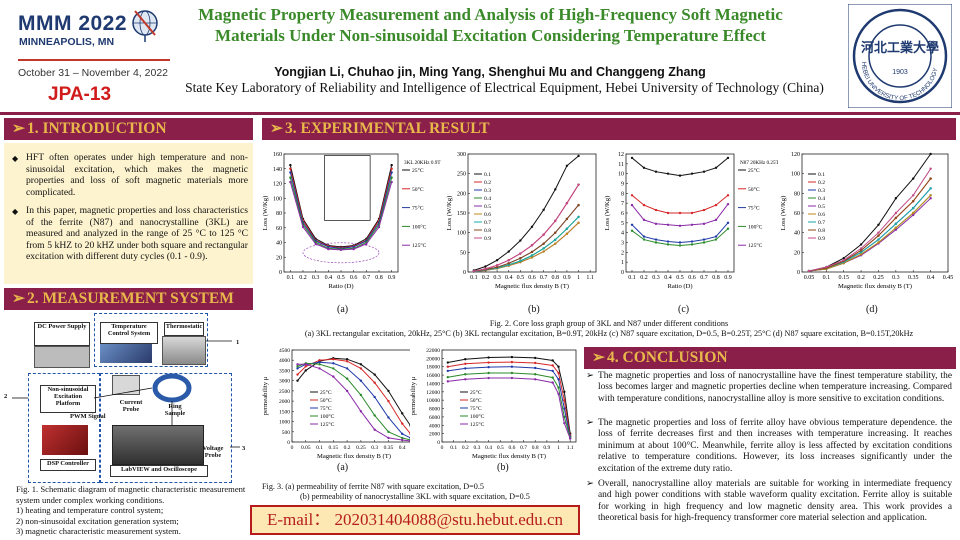 The width and height of the screenshot is (960, 540). Describe the element at coordinates (680, 278) in the screenshot. I see `x-tick-label: 0.5` at that location.